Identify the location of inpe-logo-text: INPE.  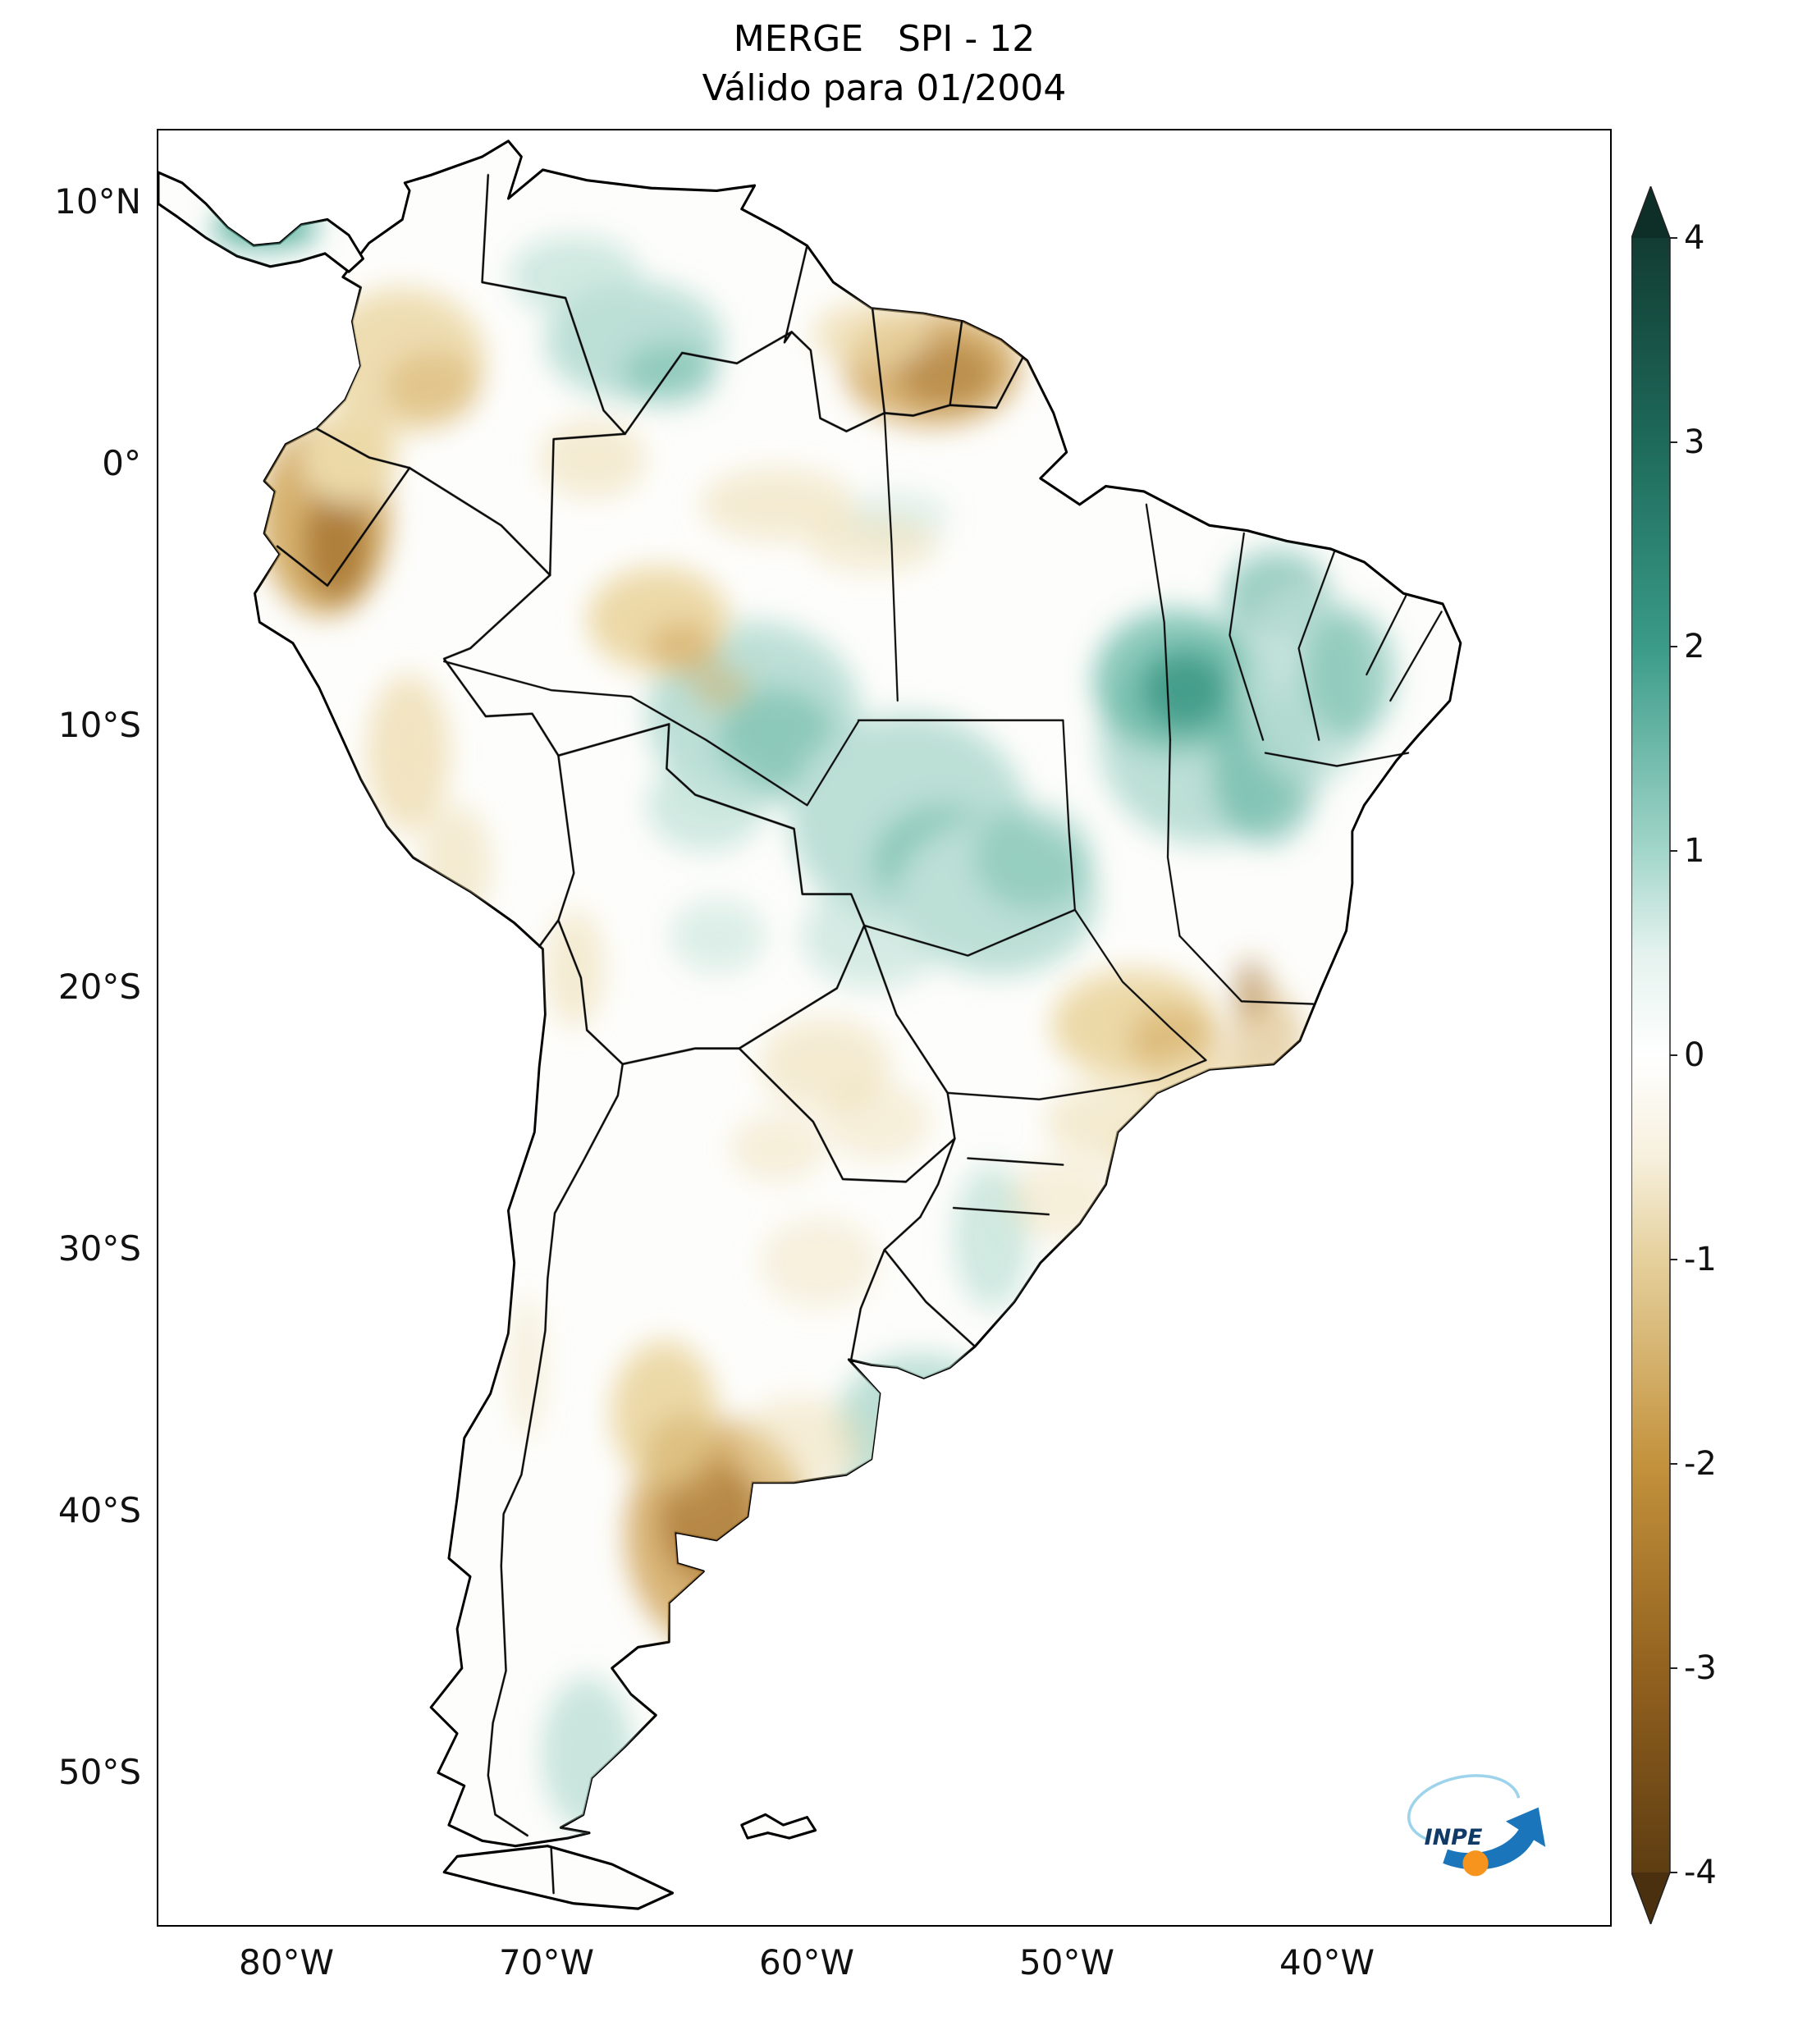
(1454, 1837).